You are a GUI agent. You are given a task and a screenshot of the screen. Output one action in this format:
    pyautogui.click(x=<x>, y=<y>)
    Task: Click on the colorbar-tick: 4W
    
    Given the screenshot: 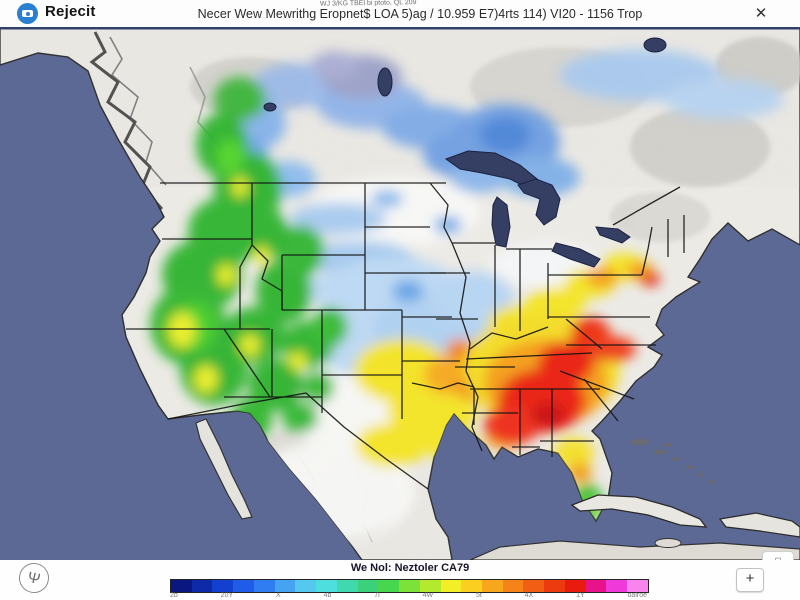 What is the action you would take?
    pyautogui.click(x=428, y=595)
    